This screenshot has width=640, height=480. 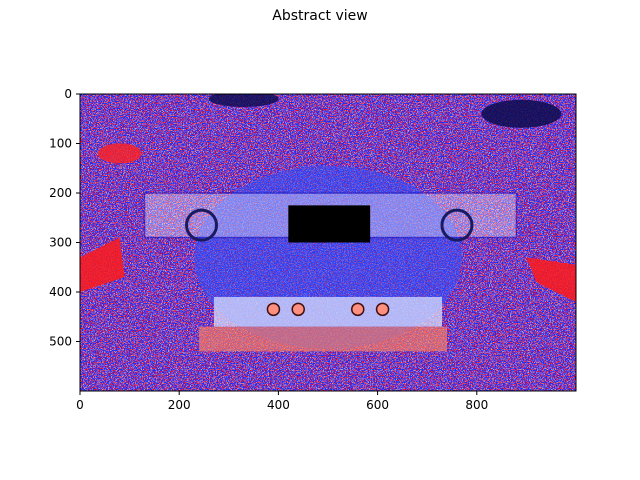 I want to click on x-axis: 0 200 400 600 800, so click(x=282, y=401).